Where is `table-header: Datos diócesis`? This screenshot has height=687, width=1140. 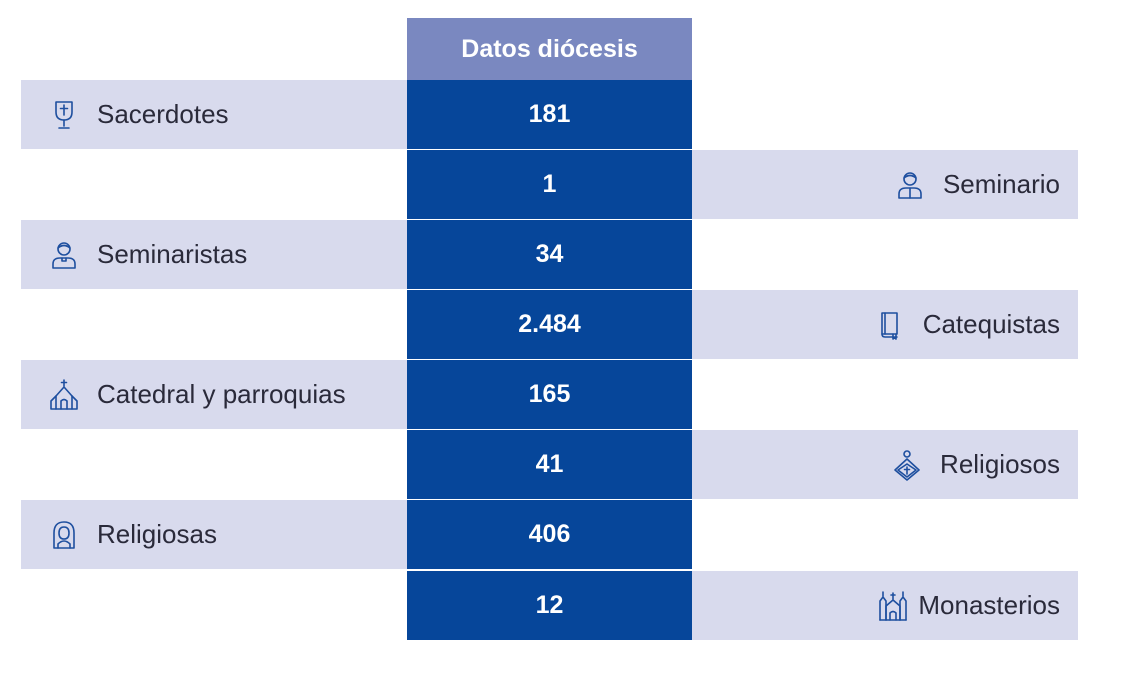 table-header: Datos diócesis is located at coordinates (549, 49).